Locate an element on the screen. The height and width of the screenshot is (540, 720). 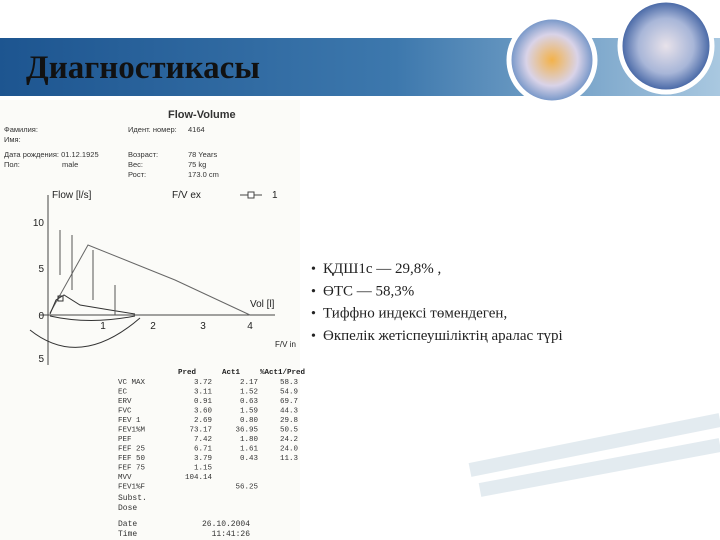
table-header: Pred is located at coordinates (187, 373).